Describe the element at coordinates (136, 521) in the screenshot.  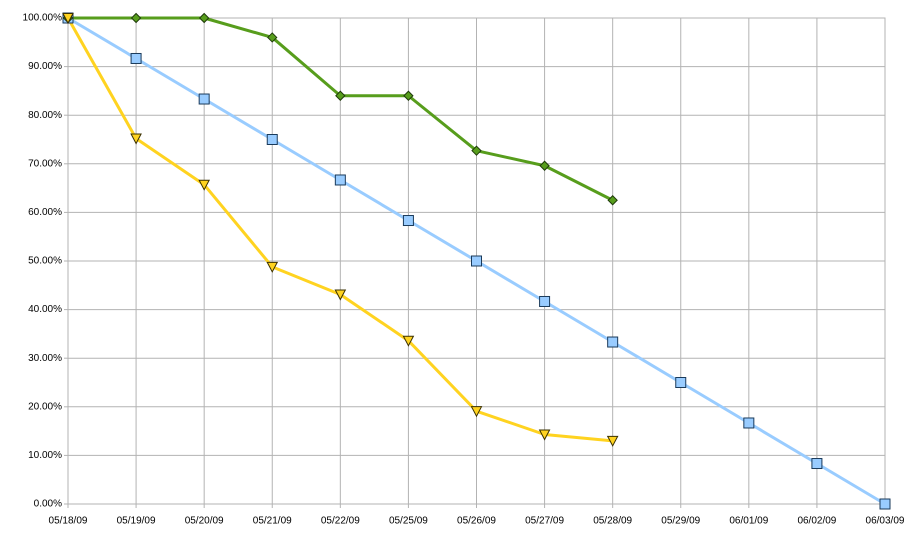
I see `x-tick-label: 05/19/09` at that location.